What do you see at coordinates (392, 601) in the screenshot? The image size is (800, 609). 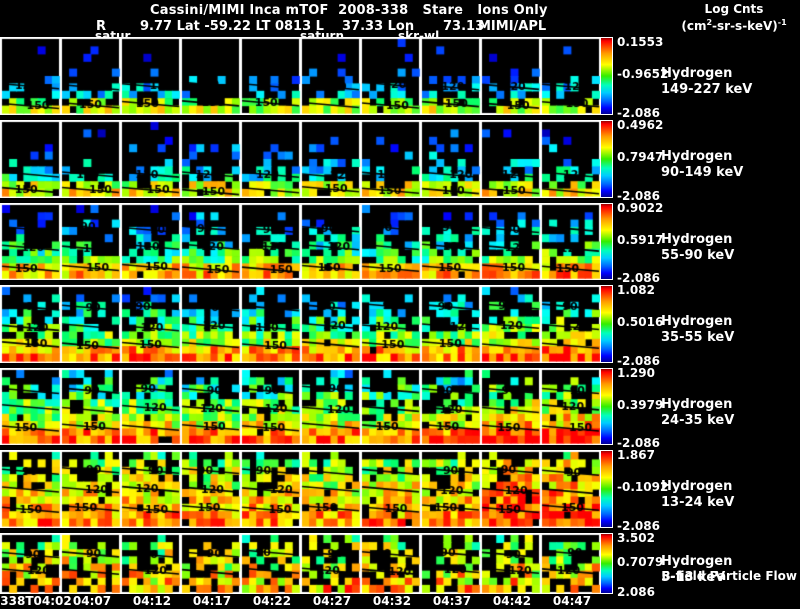 I see `time-tick-label: 04:32` at bounding box center [392, 601].